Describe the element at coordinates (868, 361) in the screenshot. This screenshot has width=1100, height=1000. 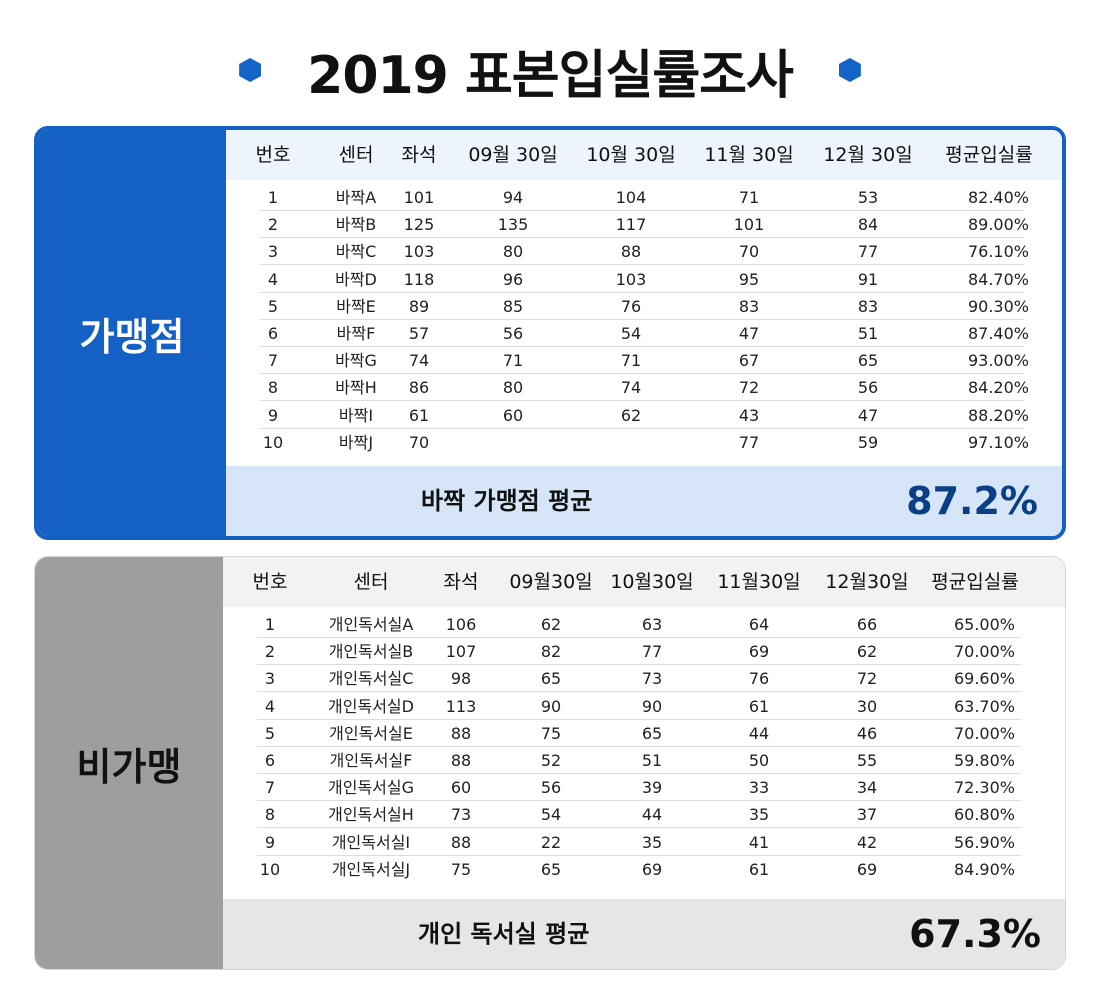
I see `dec-cell: 65` at that location.